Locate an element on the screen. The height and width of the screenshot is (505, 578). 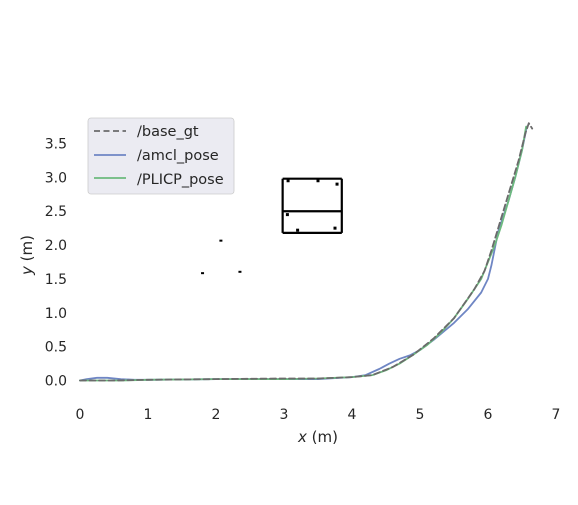
occupancy-map is located at coordinates (272, 226).